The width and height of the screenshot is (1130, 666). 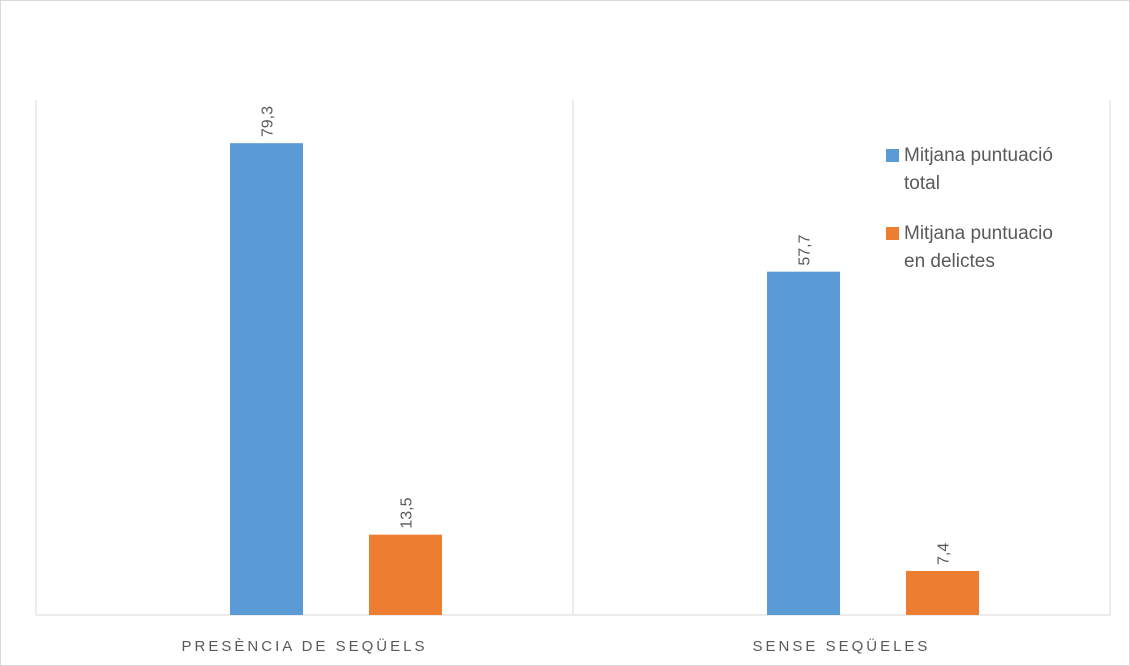 I want to click on x-tick-label-0: PRESÈNCIA DE SEQÜELS, so click(x=305, y=646).